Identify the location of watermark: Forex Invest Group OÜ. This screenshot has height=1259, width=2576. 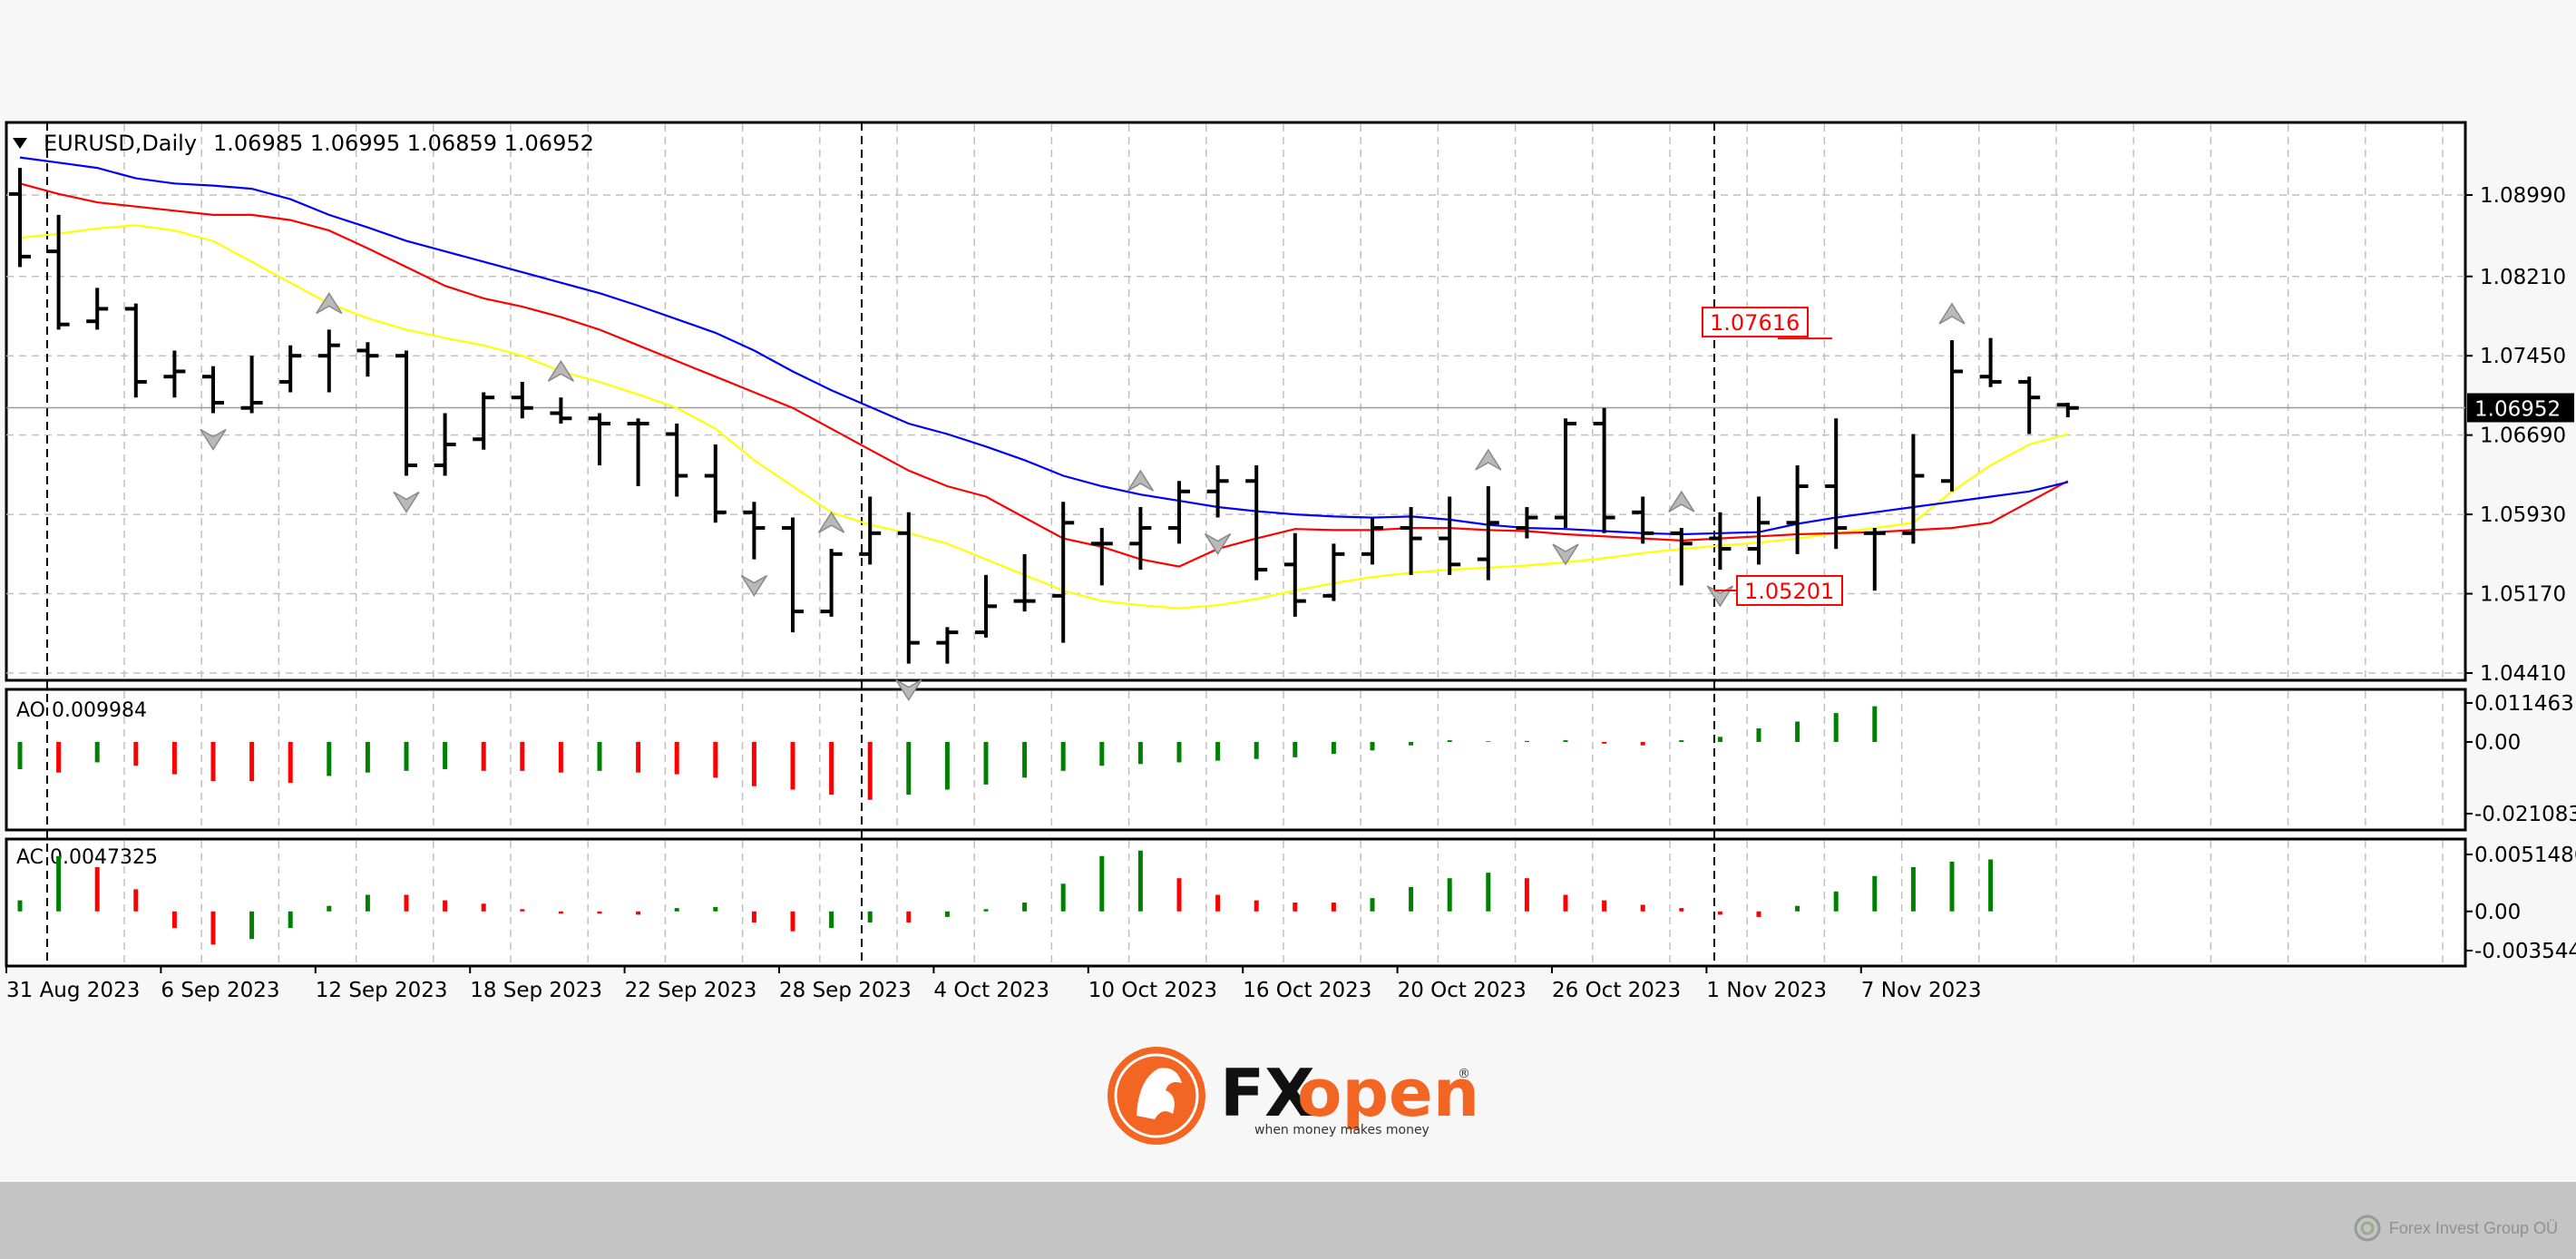
(2455, 1228).